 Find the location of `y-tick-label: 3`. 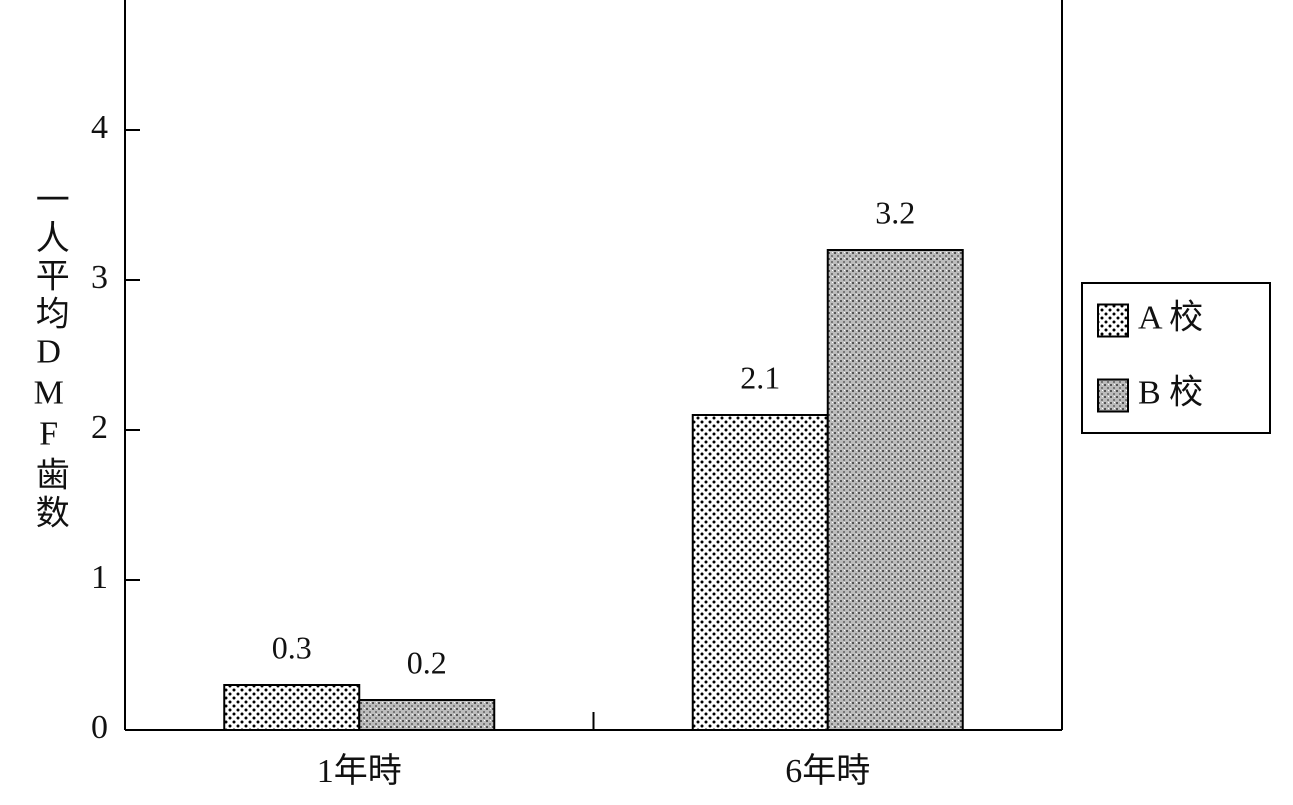

y-tick-label: 3 is located at coordinates (99, 277).